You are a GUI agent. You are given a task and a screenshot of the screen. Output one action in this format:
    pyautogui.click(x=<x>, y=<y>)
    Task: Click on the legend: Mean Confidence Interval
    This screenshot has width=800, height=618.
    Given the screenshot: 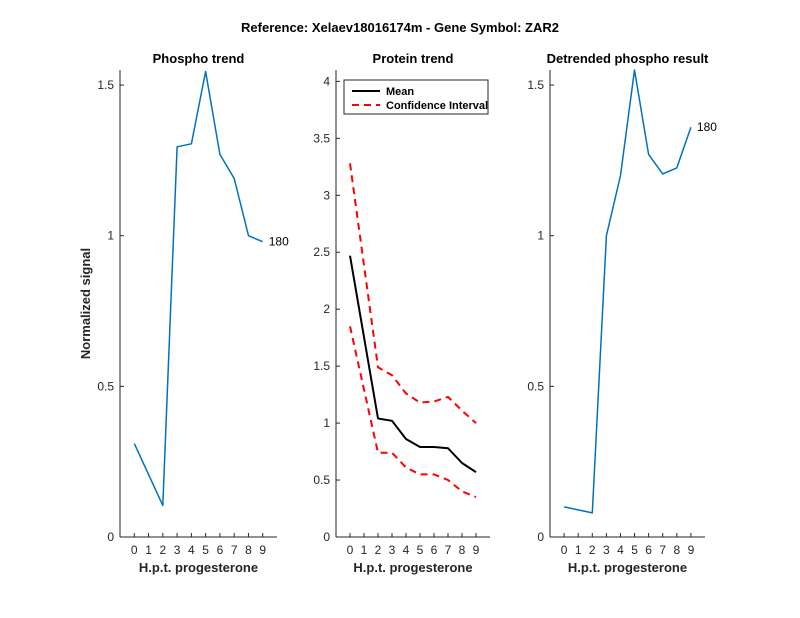 What is the action you would take?
    pyautogui.click(x=416, y=97)
    